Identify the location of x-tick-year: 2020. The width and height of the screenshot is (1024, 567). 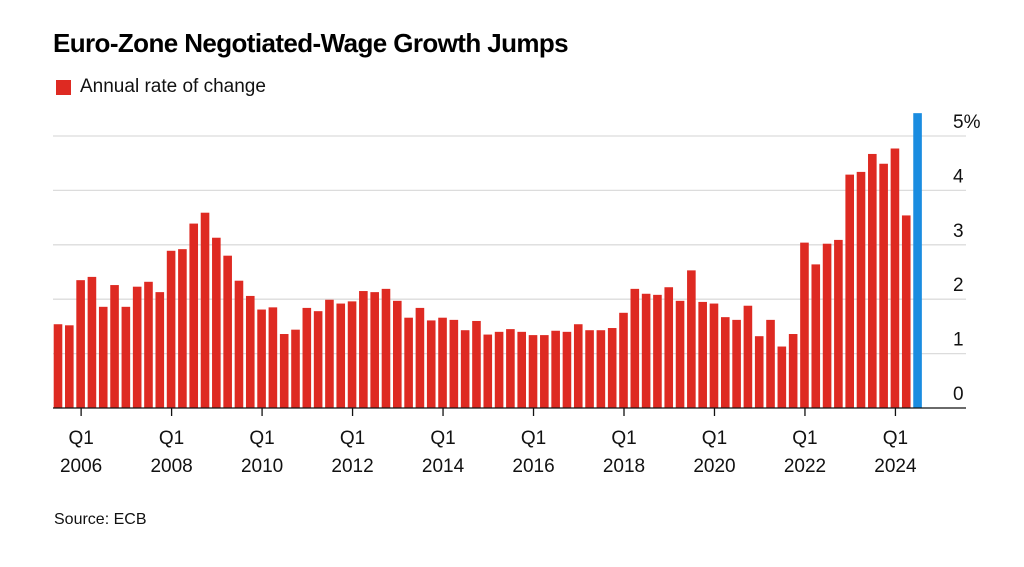
(714, 466).